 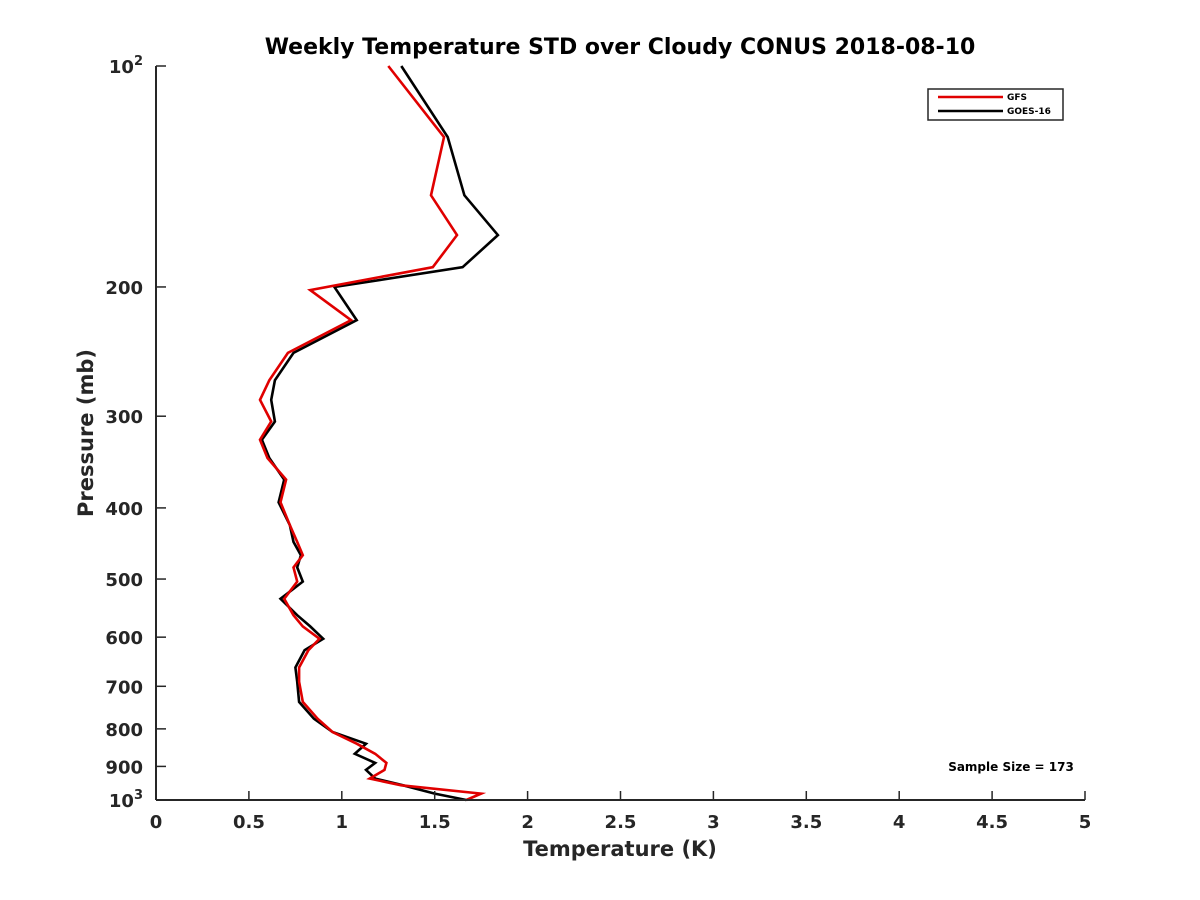 What do you see at coordinates (126, 66) in the screenshot?
I see `y-tick-label: 10²` at bounding box center [126, 66].